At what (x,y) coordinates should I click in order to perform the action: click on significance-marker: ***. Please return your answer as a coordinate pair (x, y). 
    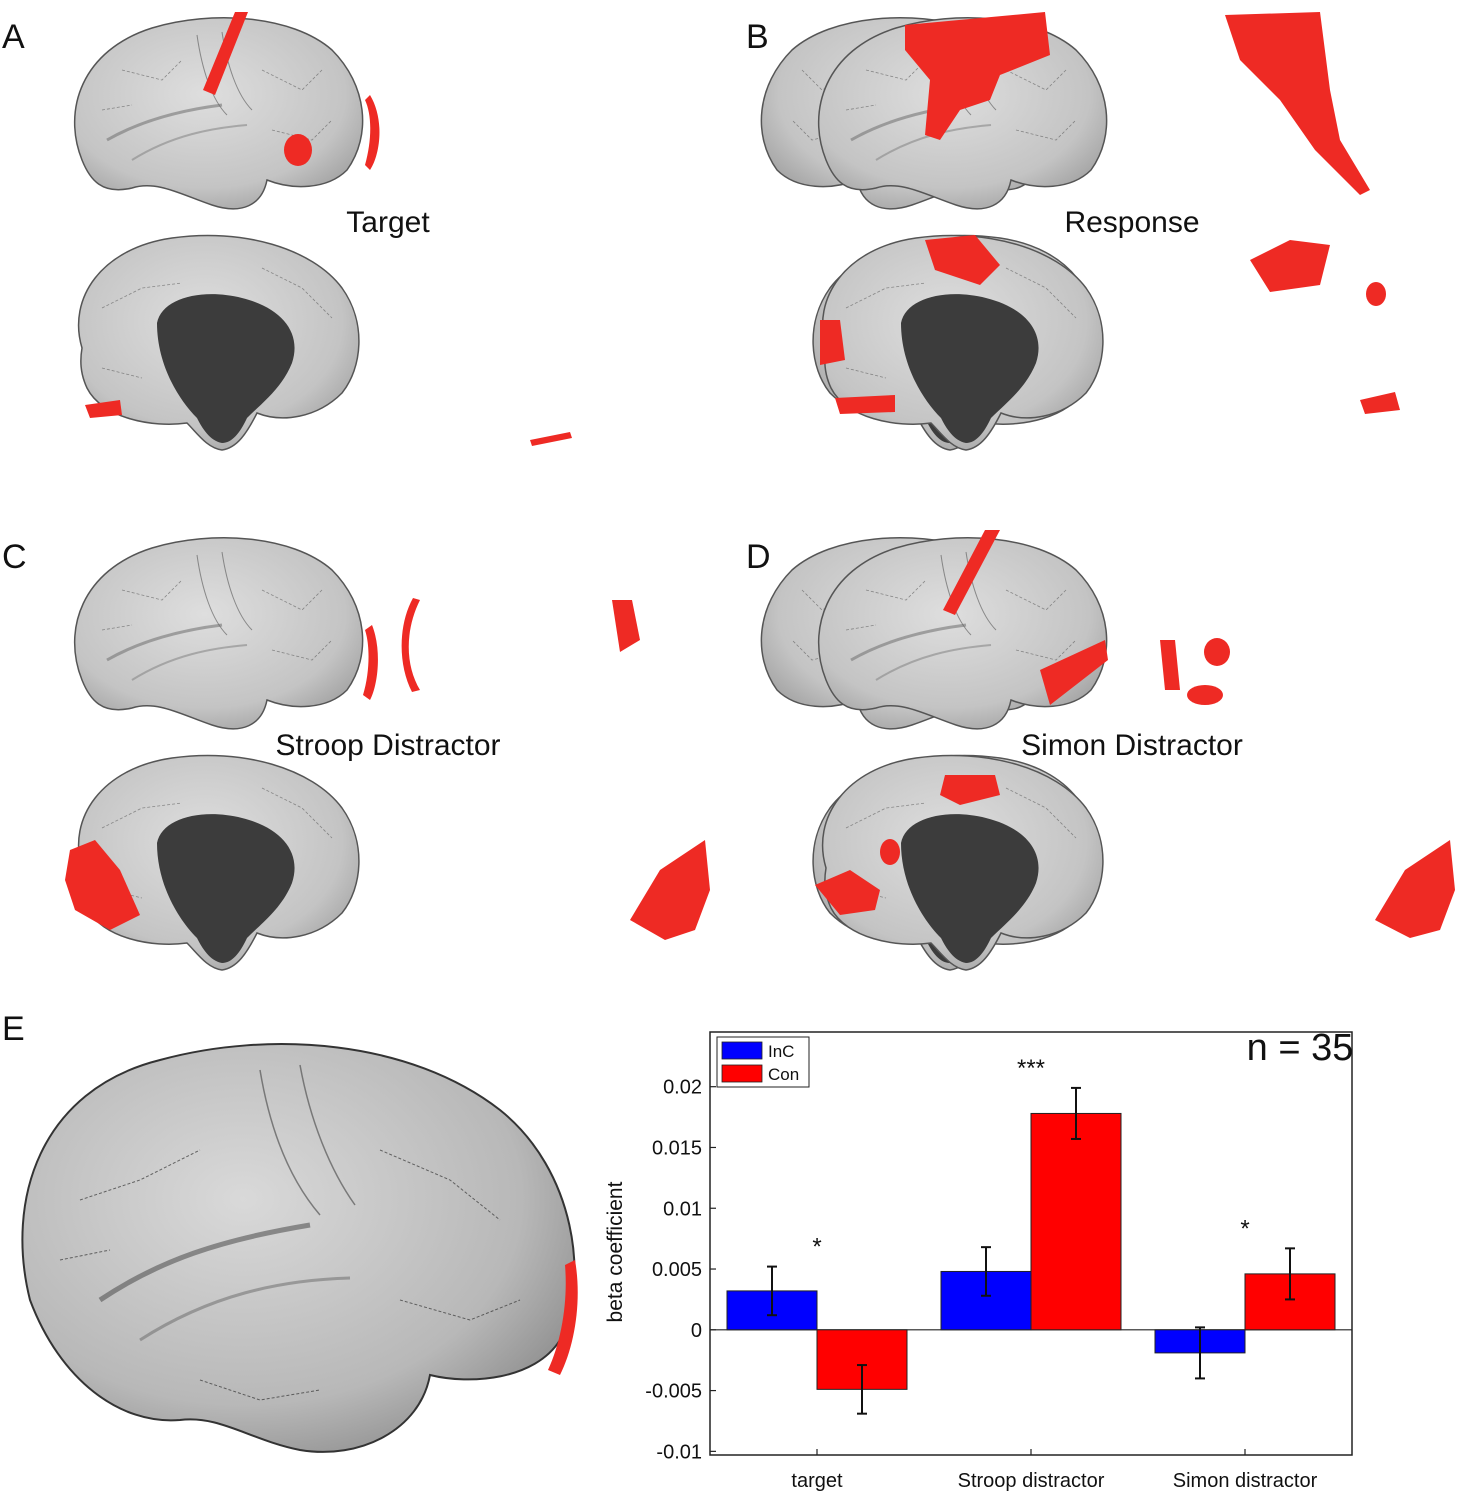
    Looking at the image, I should click on (1031, 1068).